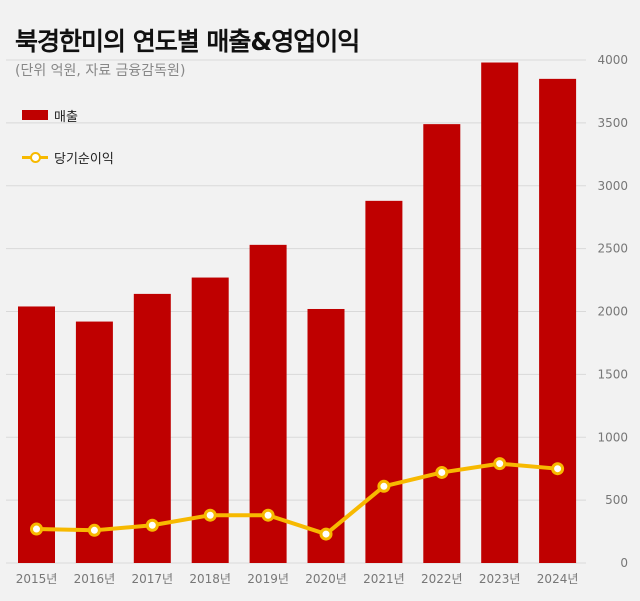 The height and width of the screenshot is (601, 640). What do you see at coordinates (84, 159) in the screenshot?
I see `legend-label-net-income: 당기순이익` at bounding box center [84, 159].